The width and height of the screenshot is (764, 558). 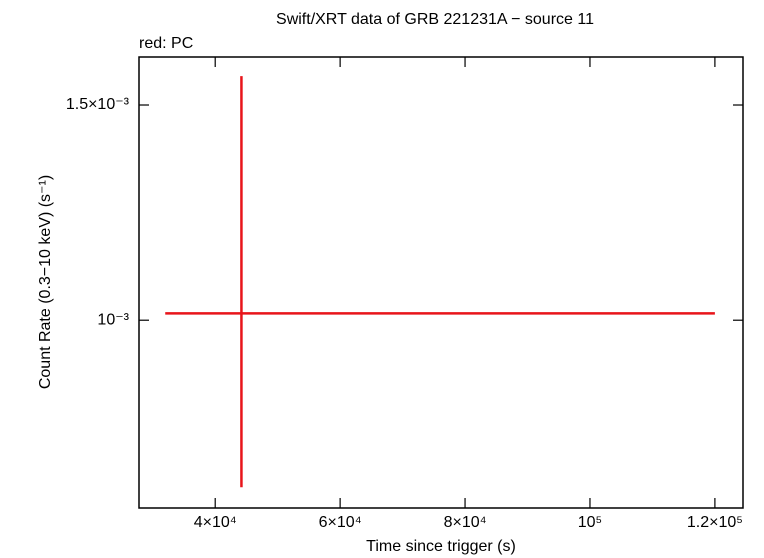 I want to click on x-tick-label: 6×10⁴, so click(x=340, y=522).